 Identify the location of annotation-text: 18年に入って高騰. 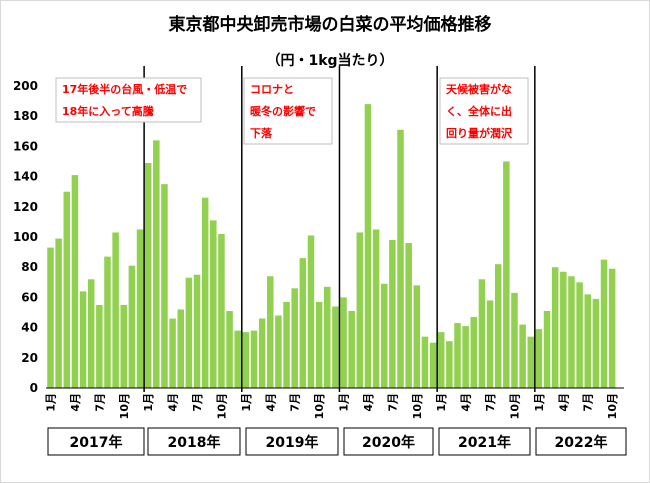
(108, 111).